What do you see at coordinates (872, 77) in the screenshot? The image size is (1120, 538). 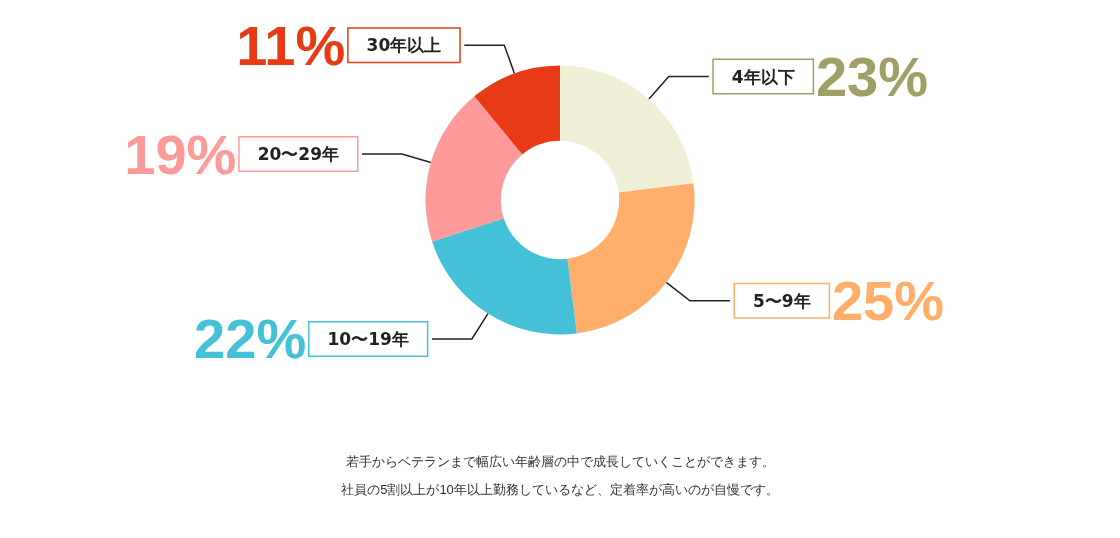 I see `data-label: 23%` at bounding box center [872, 77].